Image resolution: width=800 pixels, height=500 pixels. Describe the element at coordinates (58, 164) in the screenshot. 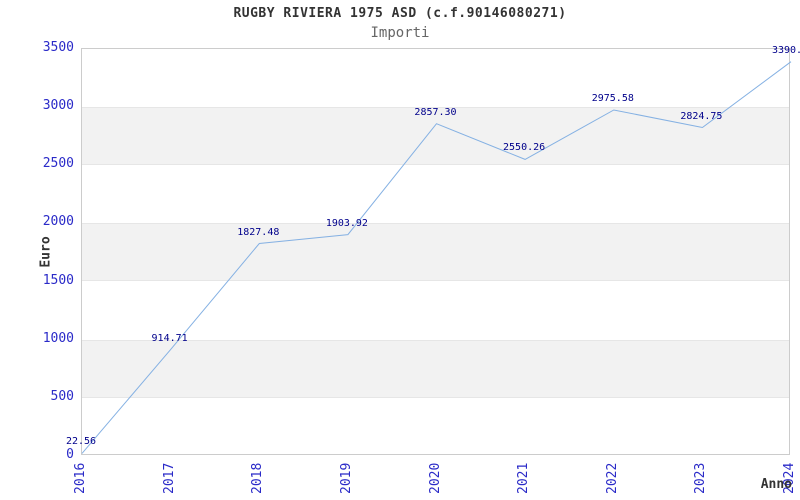

I see `y-tick-label: 2500` at that location.